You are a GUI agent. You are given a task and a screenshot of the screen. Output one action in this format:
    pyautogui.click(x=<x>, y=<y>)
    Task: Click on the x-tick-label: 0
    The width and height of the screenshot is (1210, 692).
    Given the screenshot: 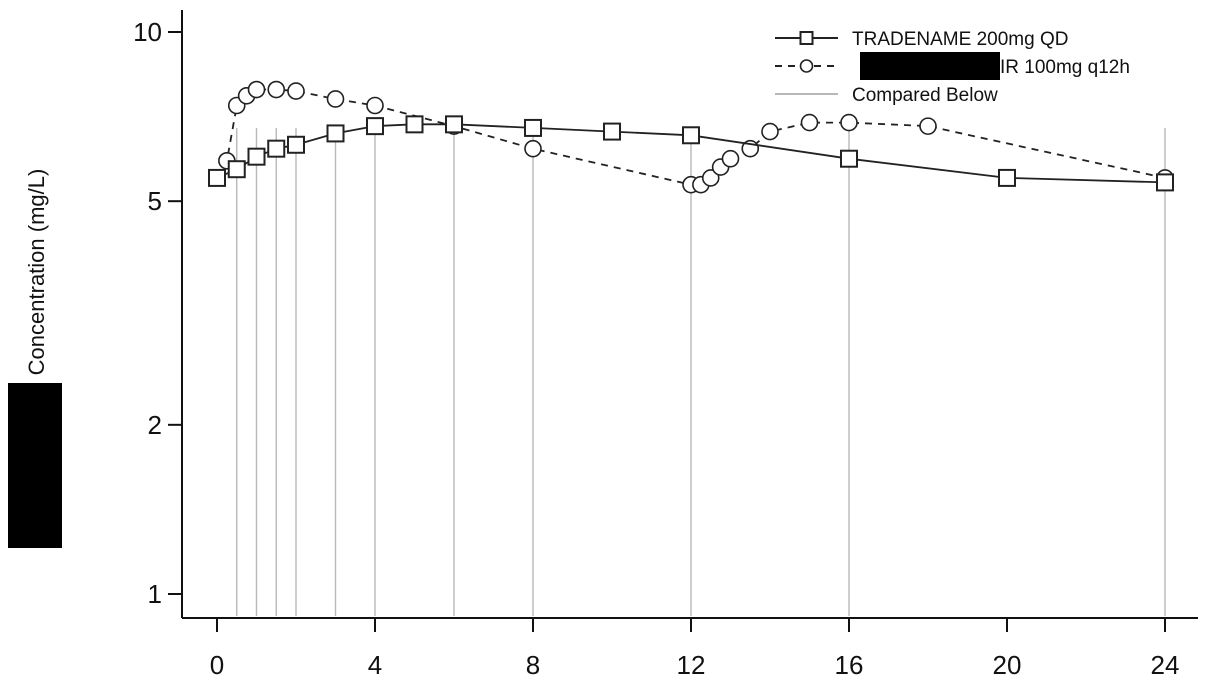 What is the action you would take?
    pyautogui.click(x=217, y=665)
    